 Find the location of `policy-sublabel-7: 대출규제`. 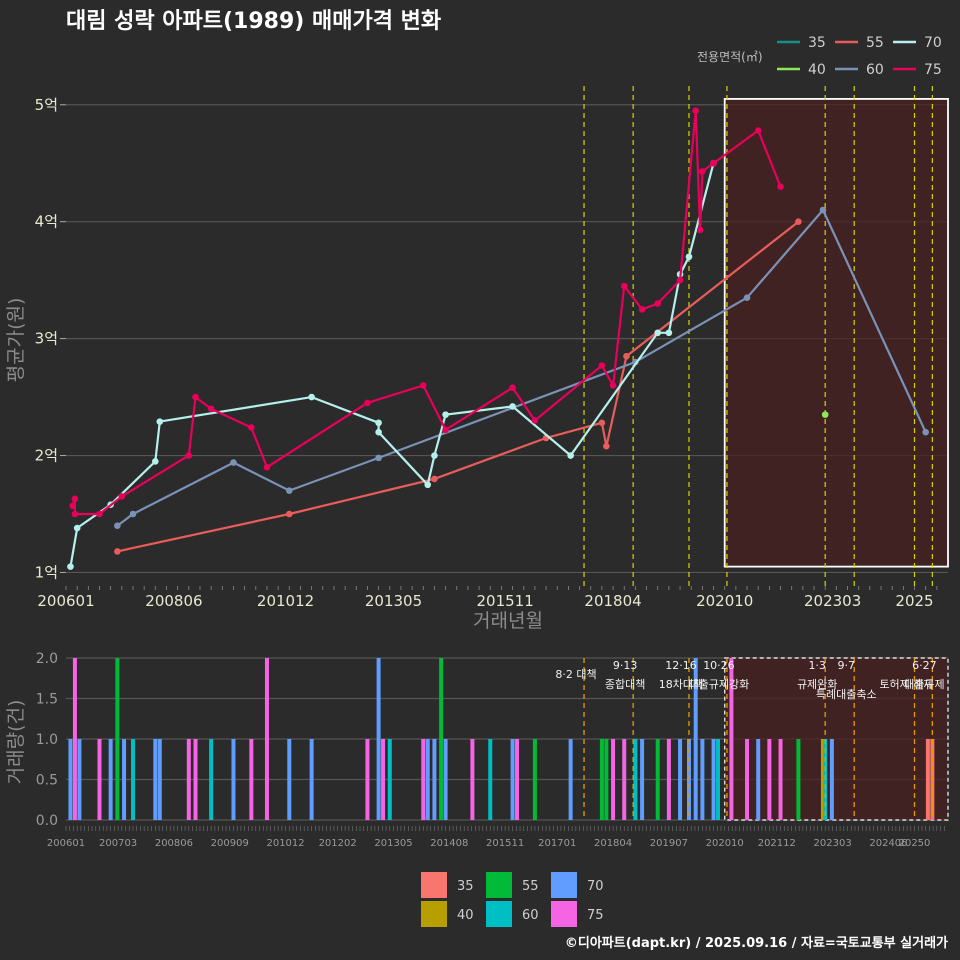

policy-sublabel-7: 대출규제 is located at coordinates (924, 684).